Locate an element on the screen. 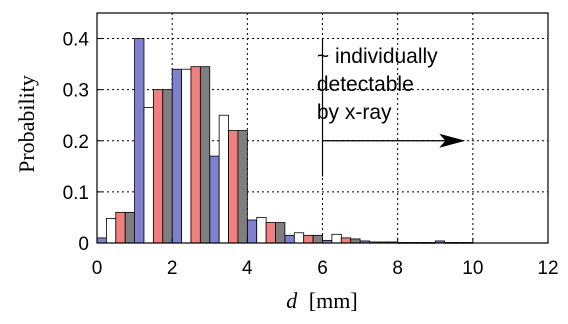 This screenshot has height=324, width=568. x-tick-label: 8 is located at coordinates (397, 268).